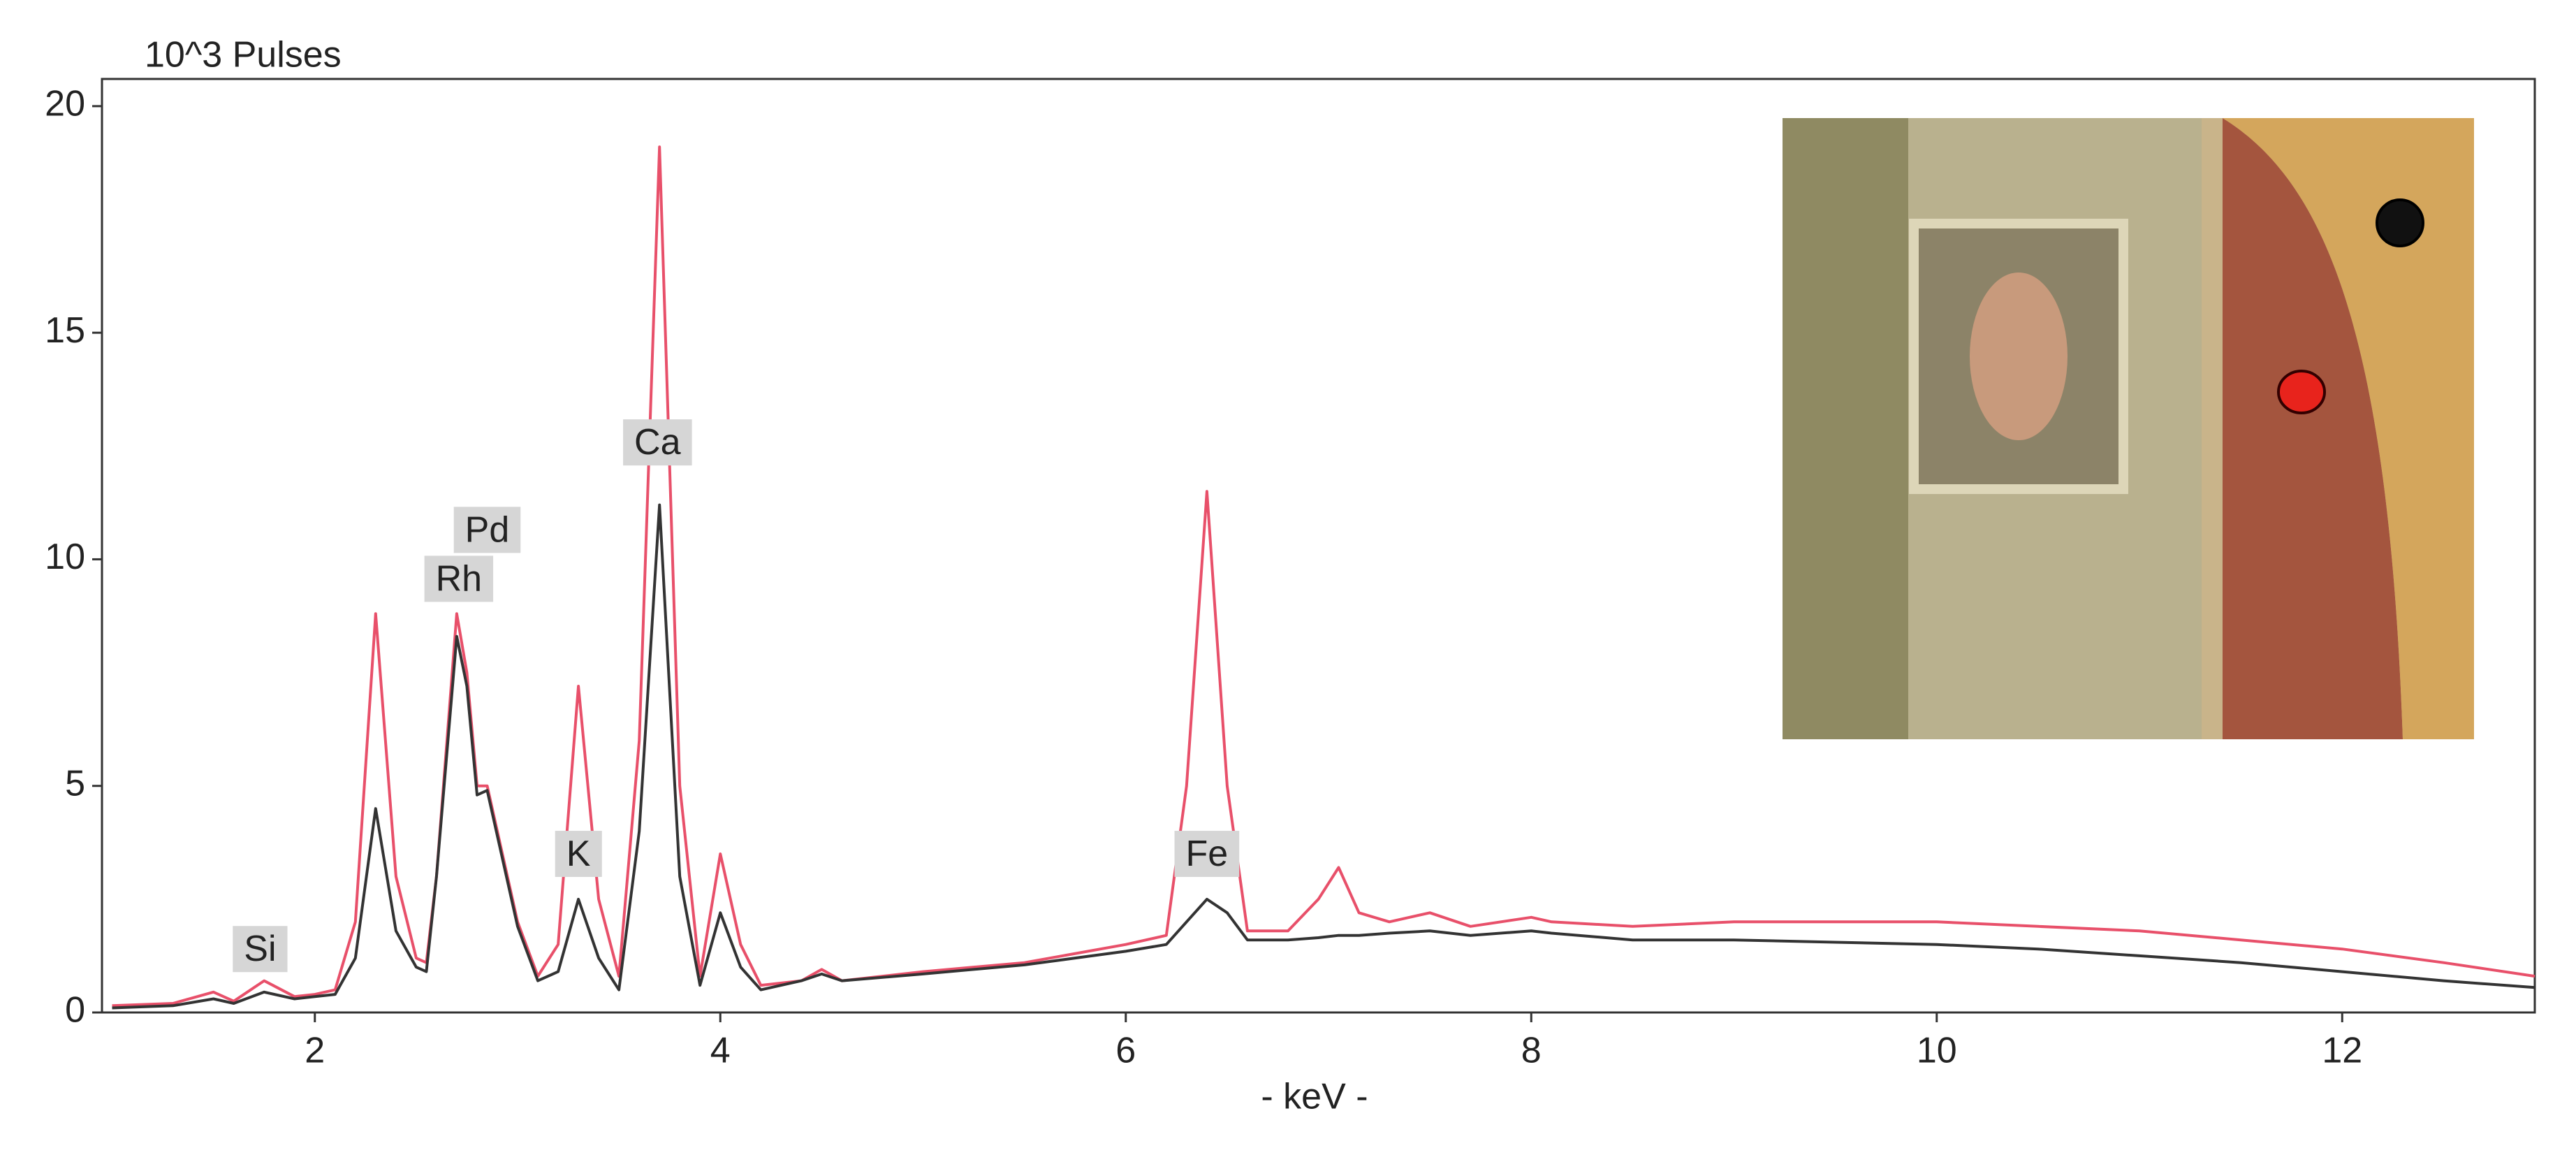 The image size is (2576, 1162). I want to click on annotation-label: Si, so click(260, 949).